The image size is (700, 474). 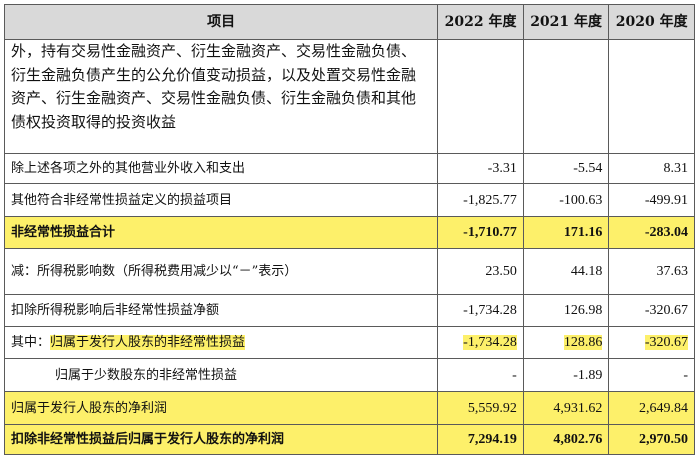 What do you see at coordinates (480, 200) in the screenshot?
I see `row-value-2022: -1,825.77` at bounding box center [480, 200].